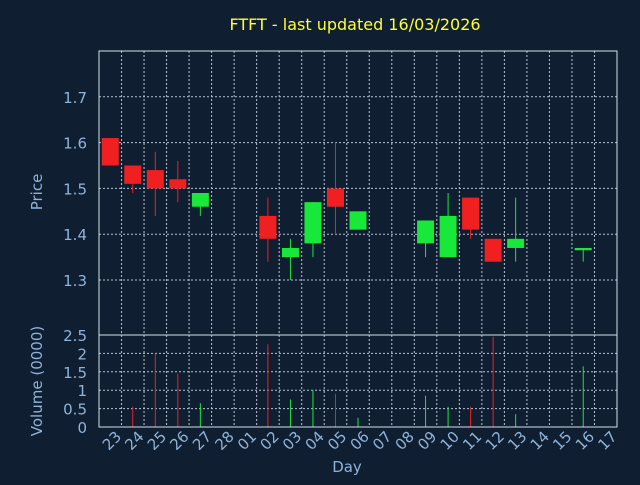 This screenshot has height=485, width=640. I want to click on day-axis-label: Day, so click(347, 467).